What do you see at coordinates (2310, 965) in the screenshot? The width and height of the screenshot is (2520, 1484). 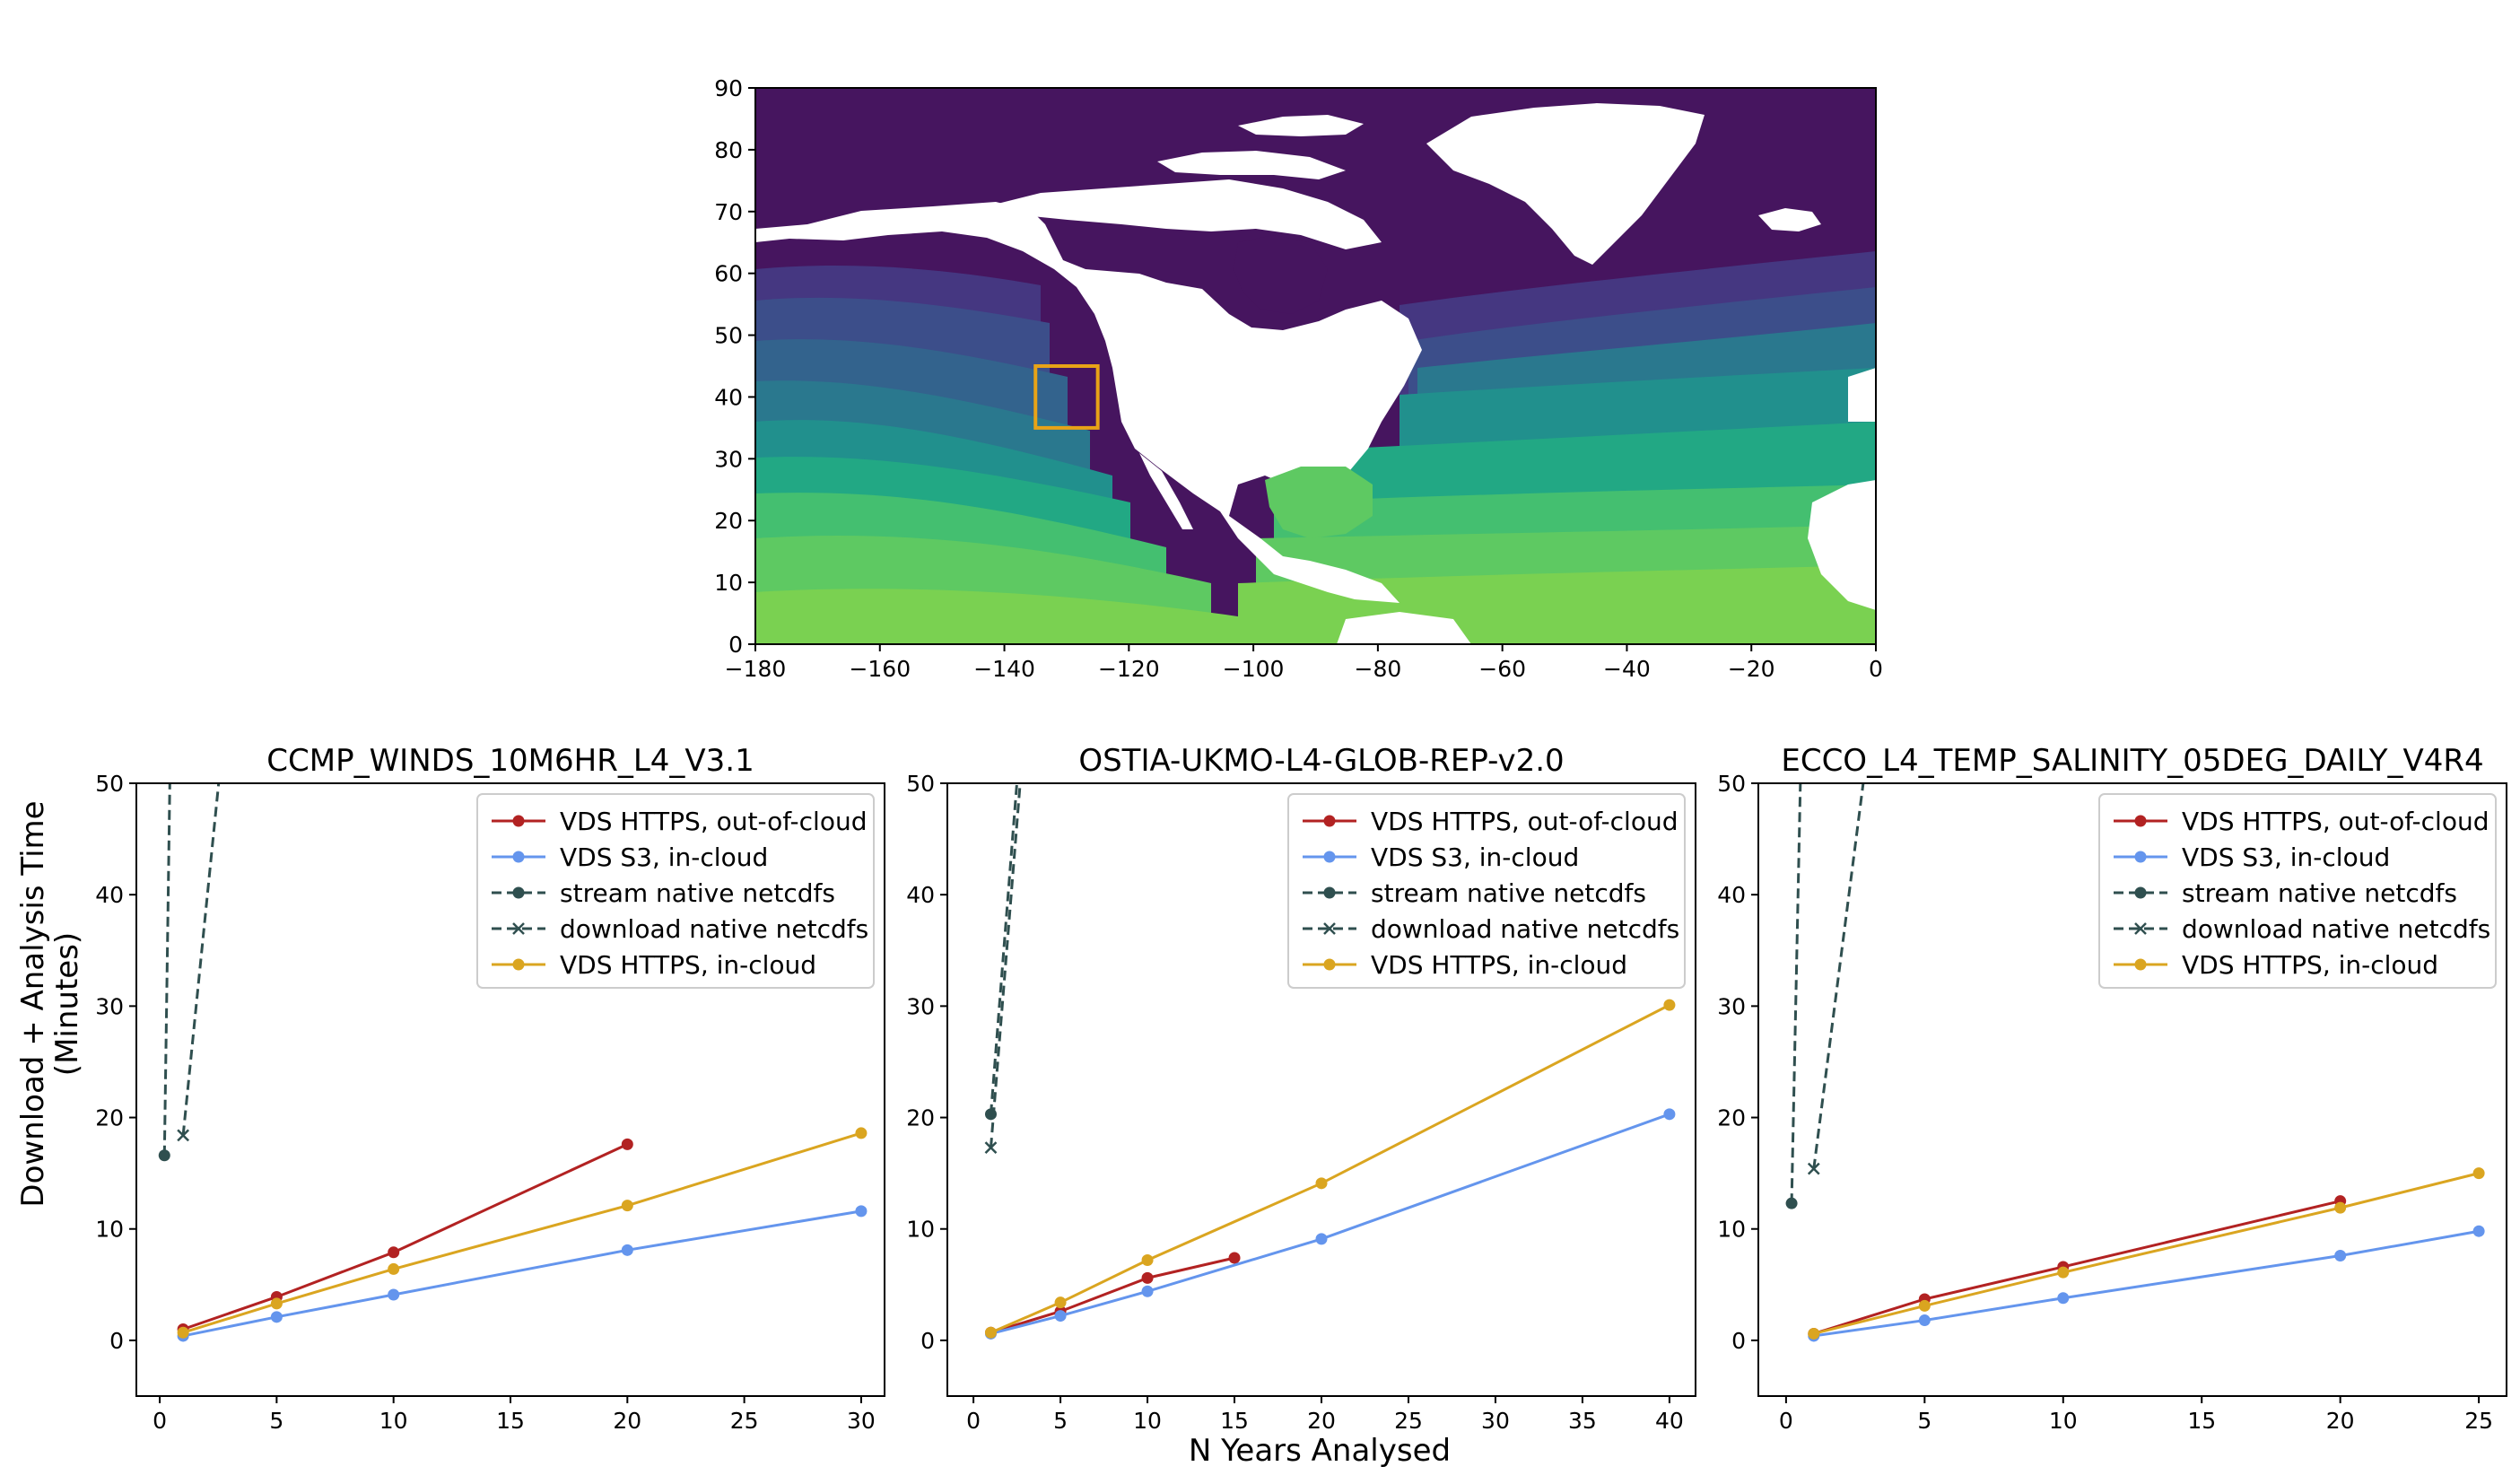 I see `legend-label: VDS HTTPS, in-cloud` at bounding box center [2310, 965].